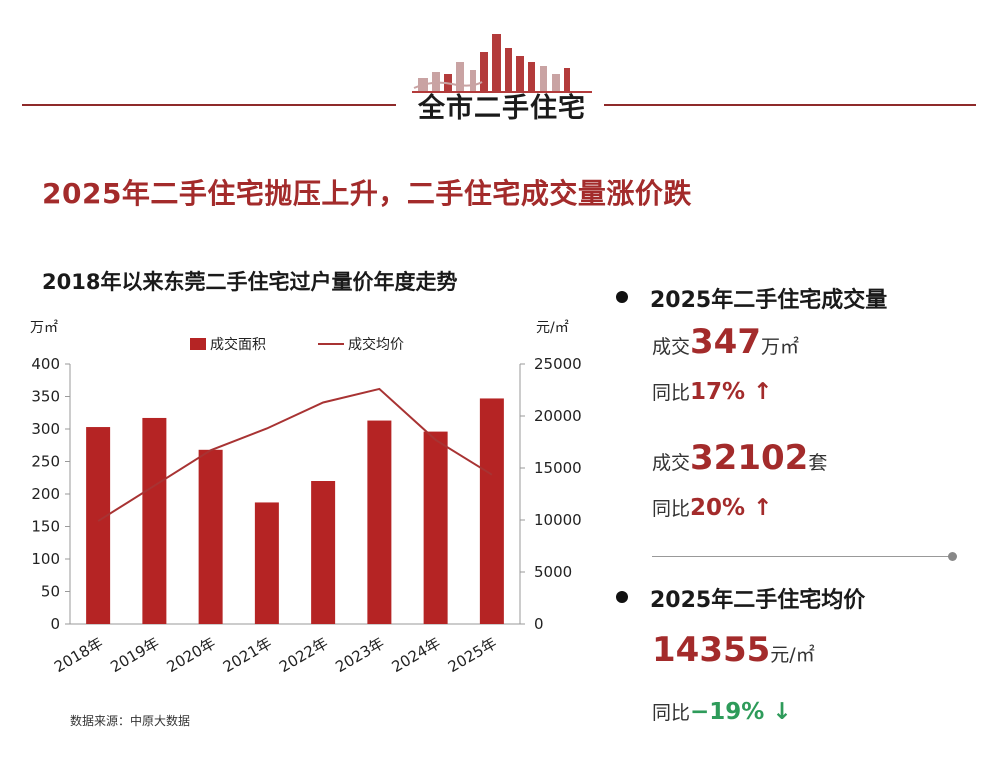 Image resolution: width=1000 pixels, height=760 pixels. Describe the element at coordinates (303, 655) in the screenshot. I see `x-tick-label: 2022年` at that location.